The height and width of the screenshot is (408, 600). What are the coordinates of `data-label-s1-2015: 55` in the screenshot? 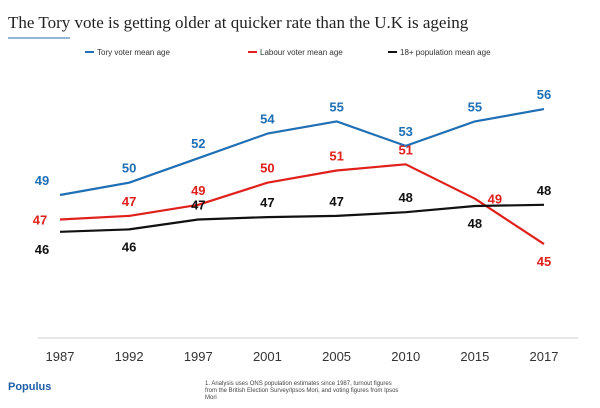 It's located at (475, 106).